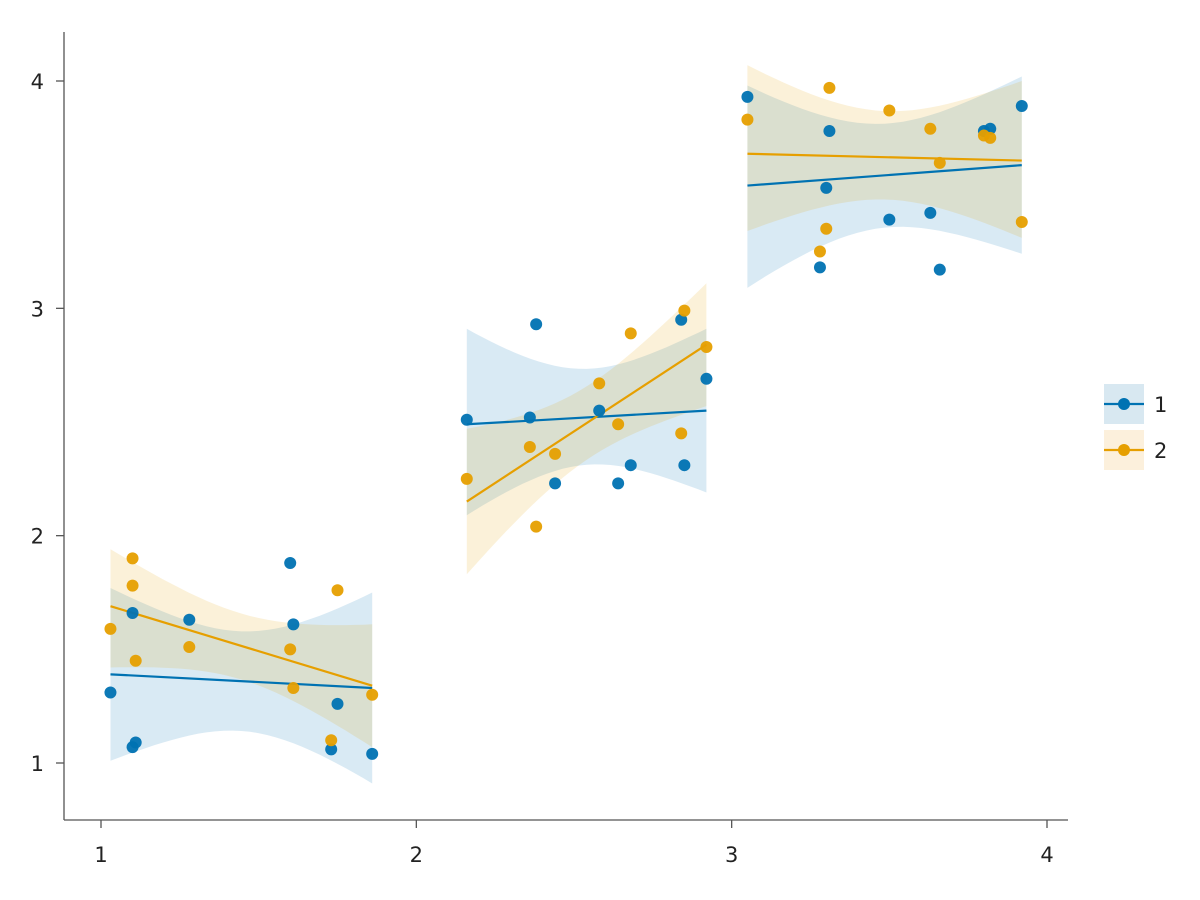 The width and height of the screenshot is (1200, 900). Describe the element at coordinates (37, 764) in the screenshot. I see `y-tick-label-1: 1` at that location.